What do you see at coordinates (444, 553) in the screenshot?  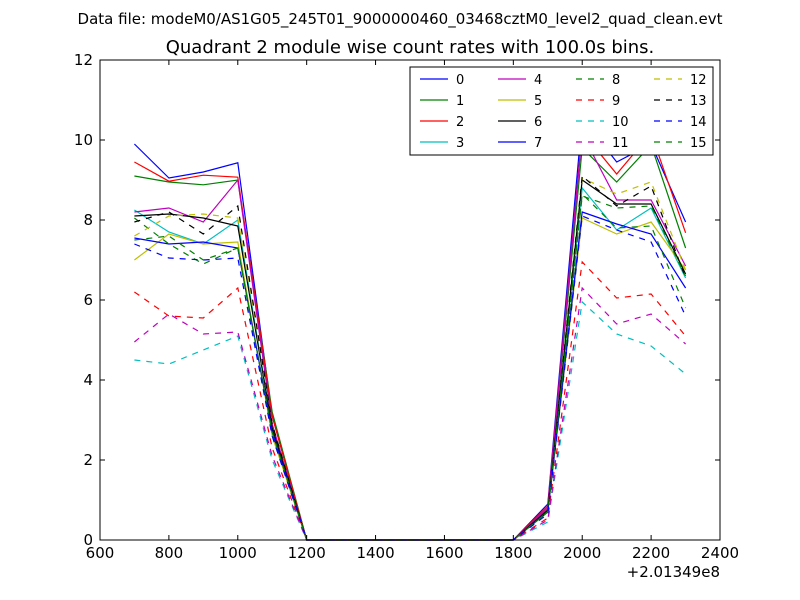 I see `x-tick-label-1600: 1600` at bounding box center [444, 553].